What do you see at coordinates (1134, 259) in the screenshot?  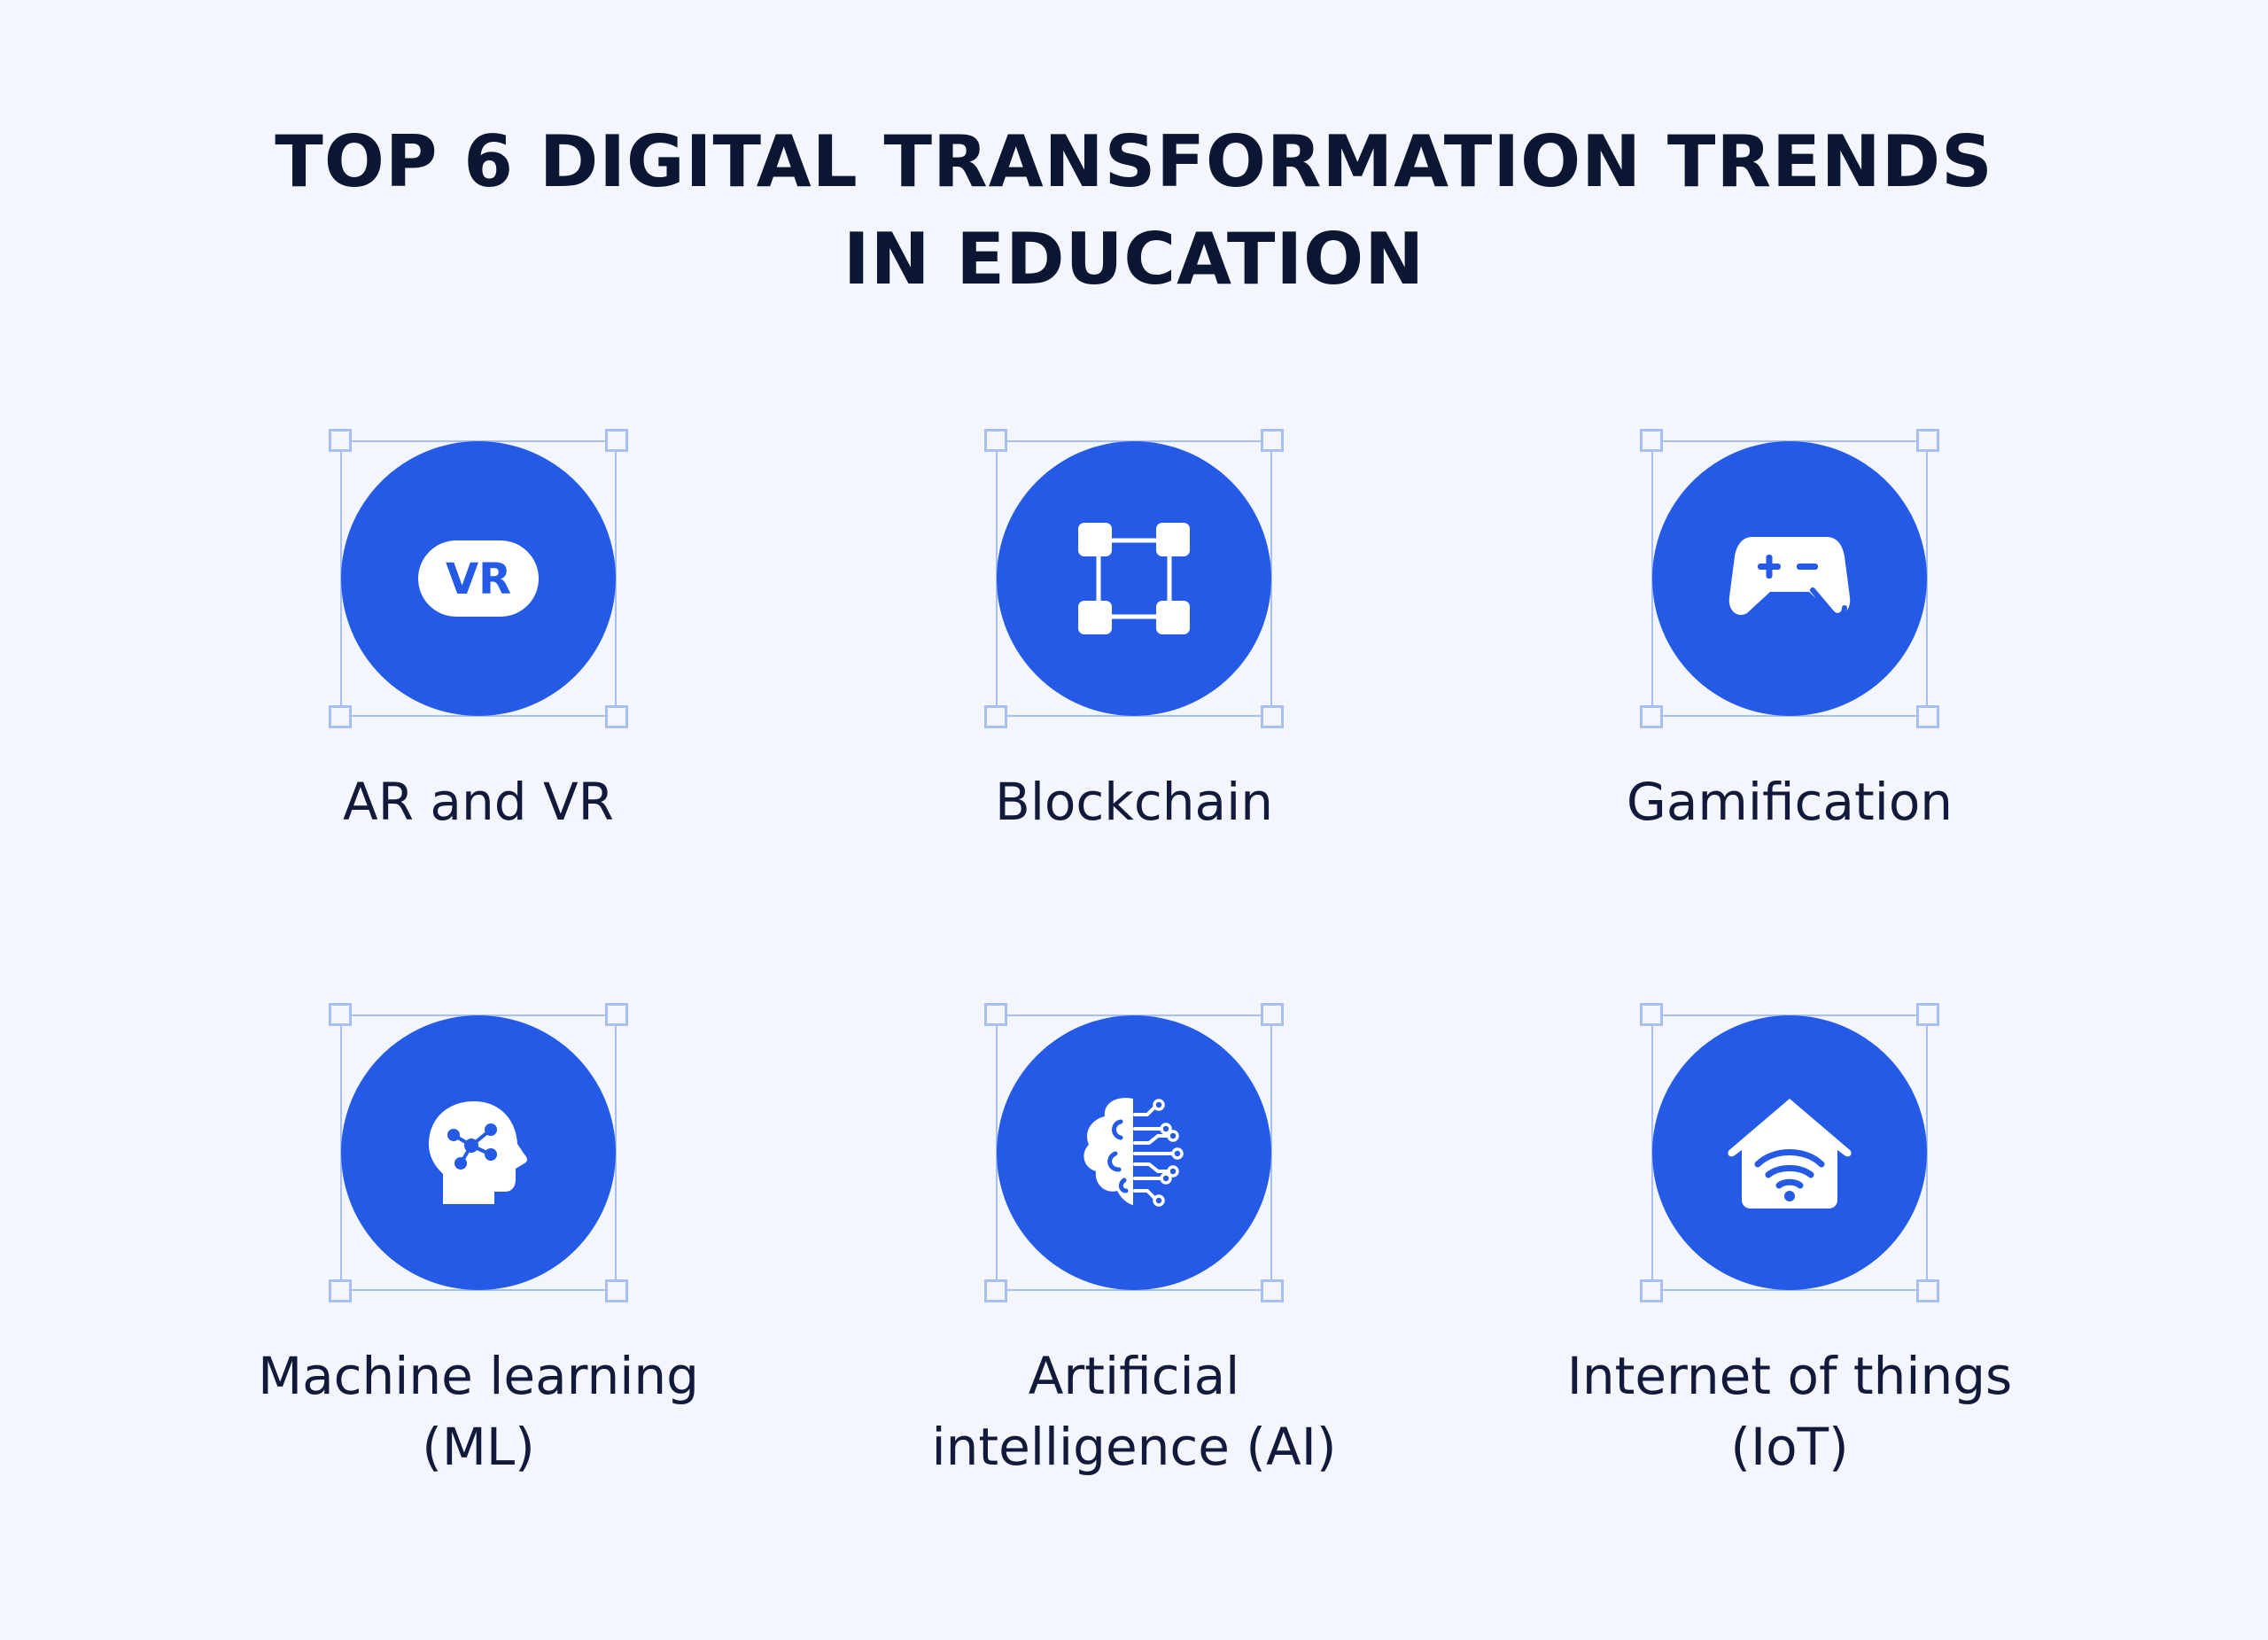 I see `title-line-2: IN EDUCATION` at bounding box center [1134, 259].